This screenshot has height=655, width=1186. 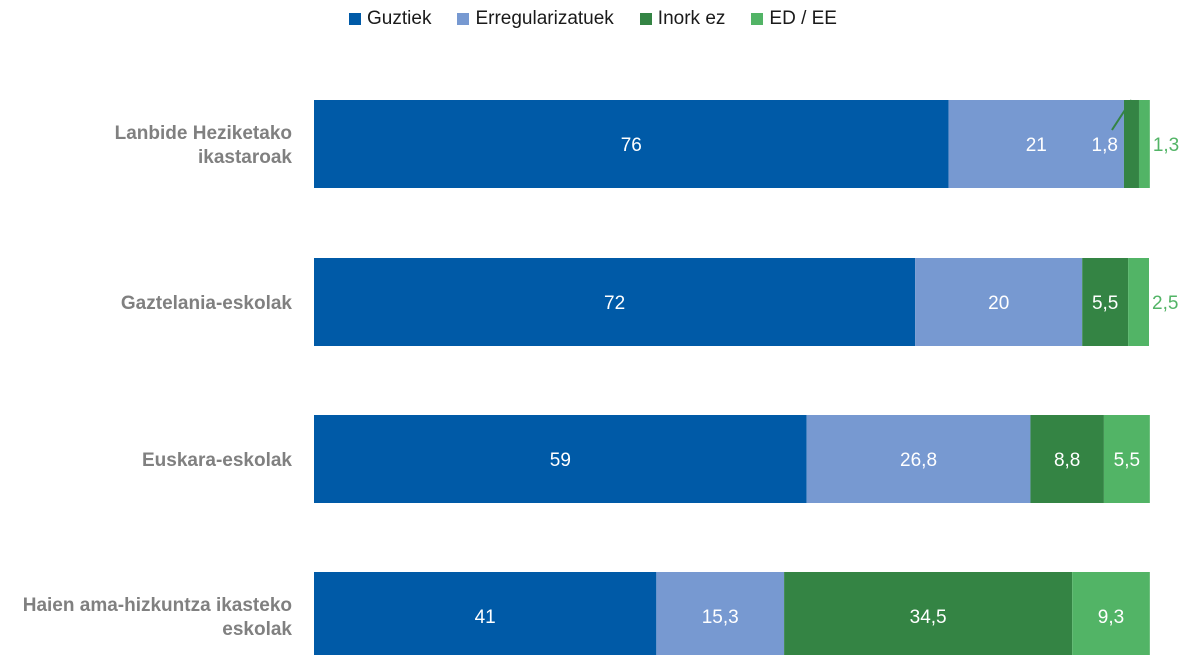 I want to click on data-label: 59, so click(x=560, y=460).